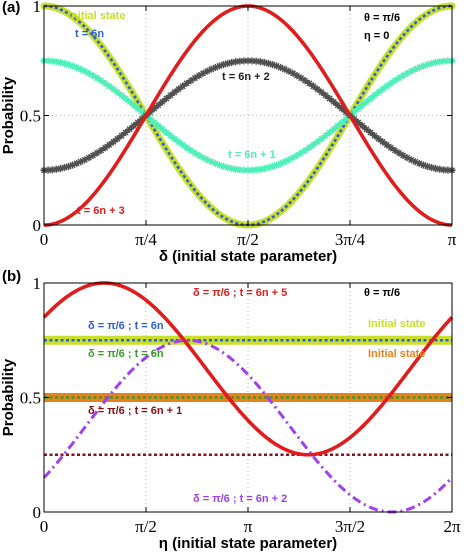  What do you see at coordinates (8, 115) in the screenshot?
I see `y-axis-label: Probability` at bounding box center [8, 115].